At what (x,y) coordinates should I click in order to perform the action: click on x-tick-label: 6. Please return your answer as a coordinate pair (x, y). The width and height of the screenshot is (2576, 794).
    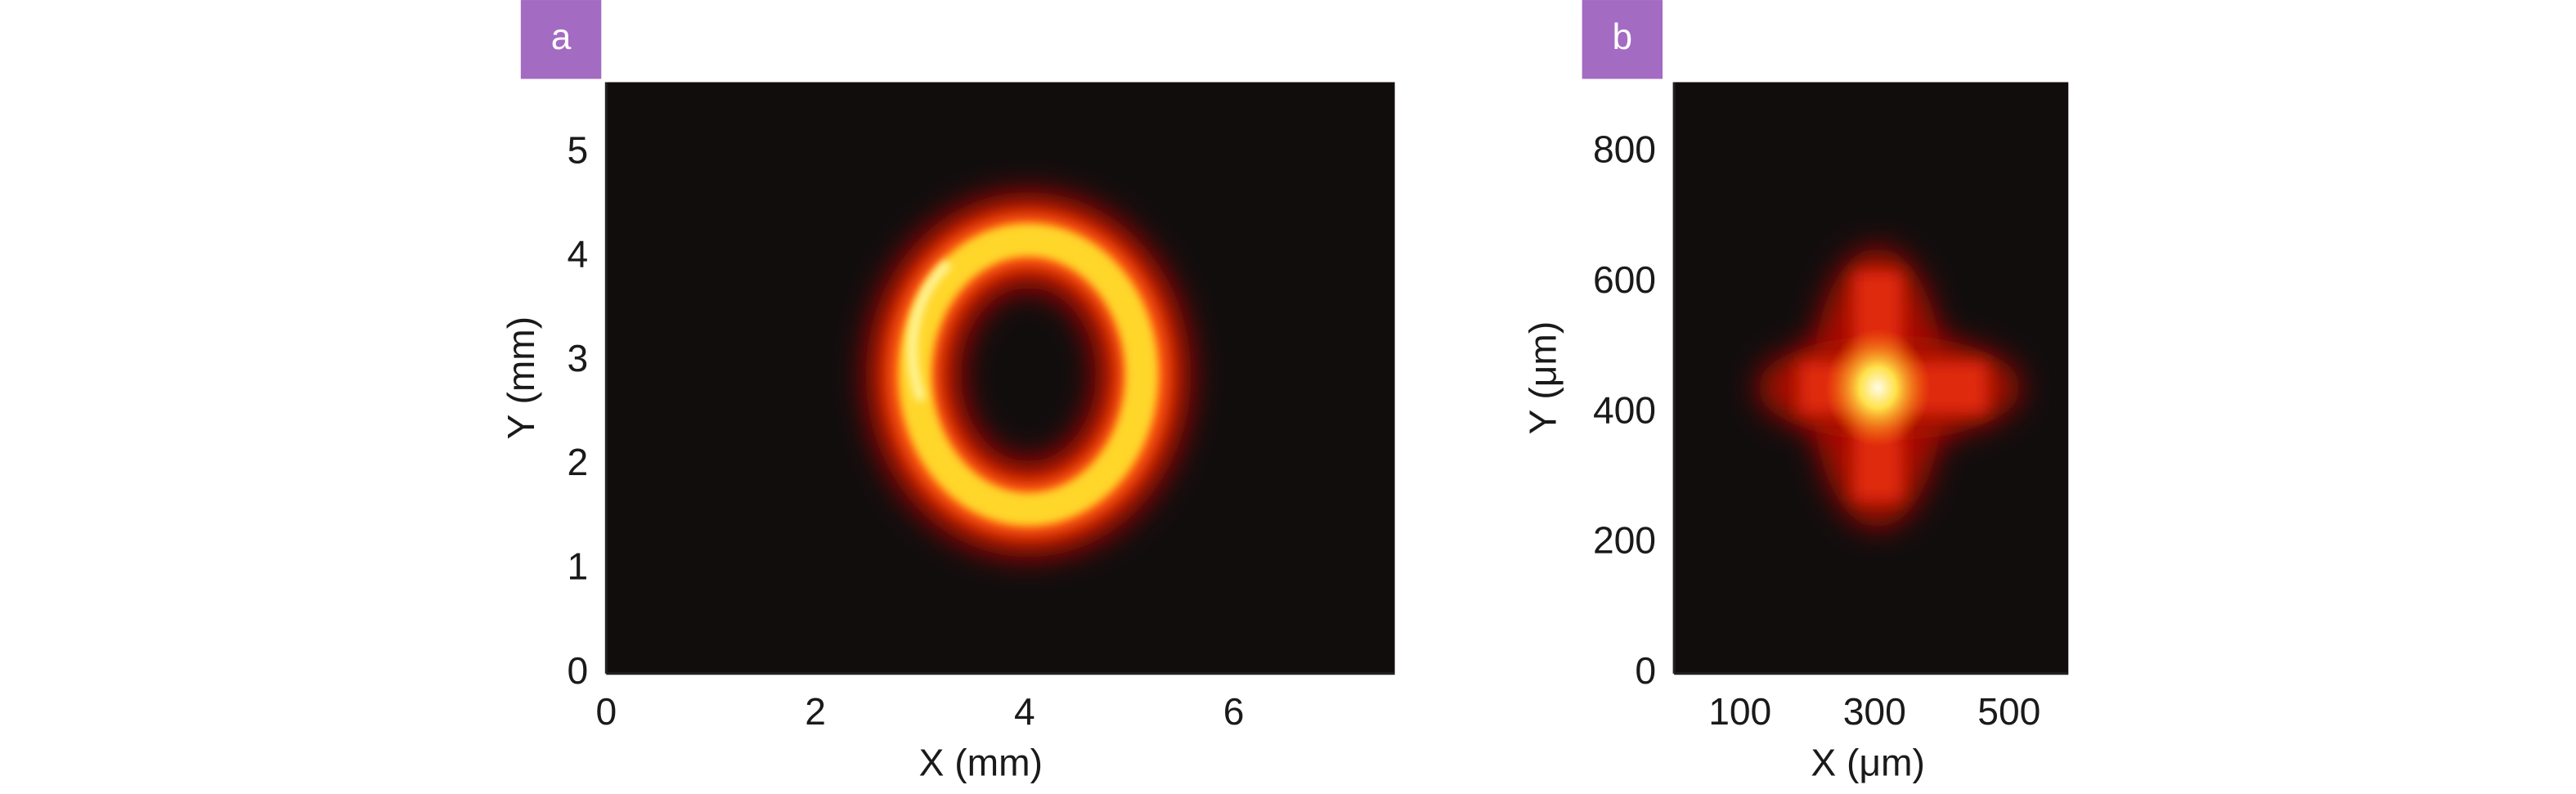
    Looking at the image, I should click on (1234, 711).